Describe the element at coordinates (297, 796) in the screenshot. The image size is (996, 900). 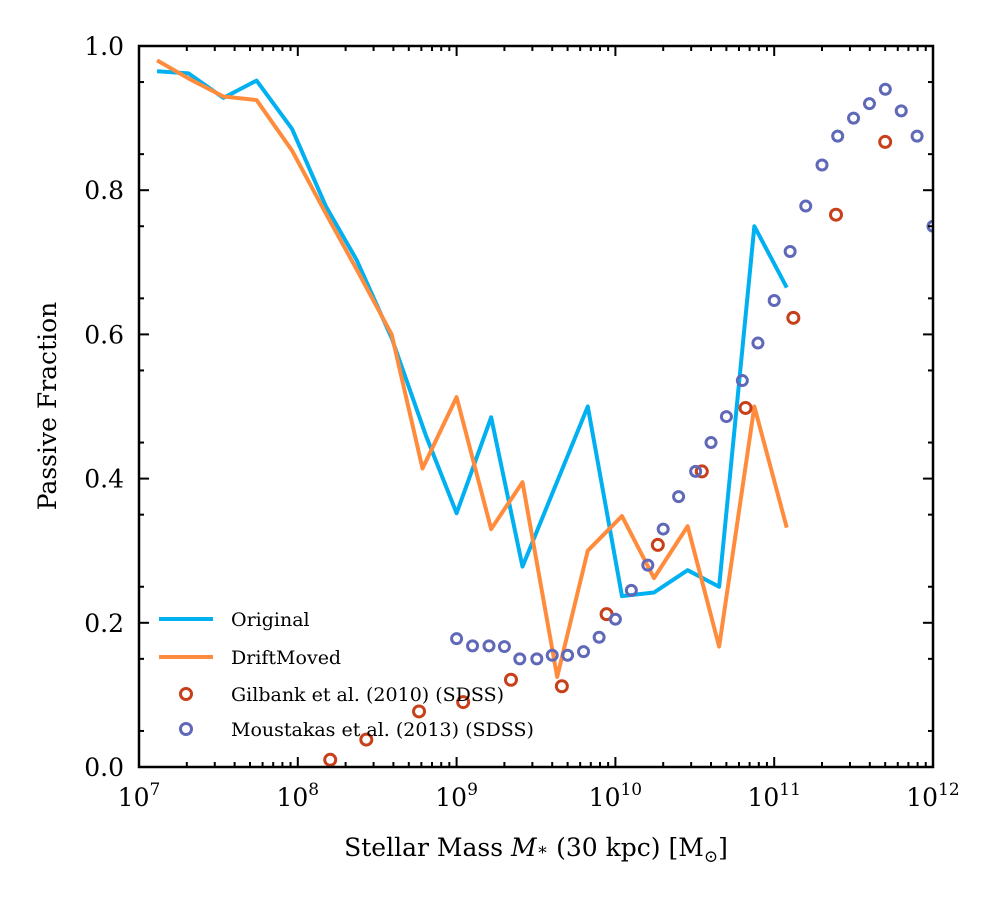
I see `x-tick-label: 10⁸` at that location.